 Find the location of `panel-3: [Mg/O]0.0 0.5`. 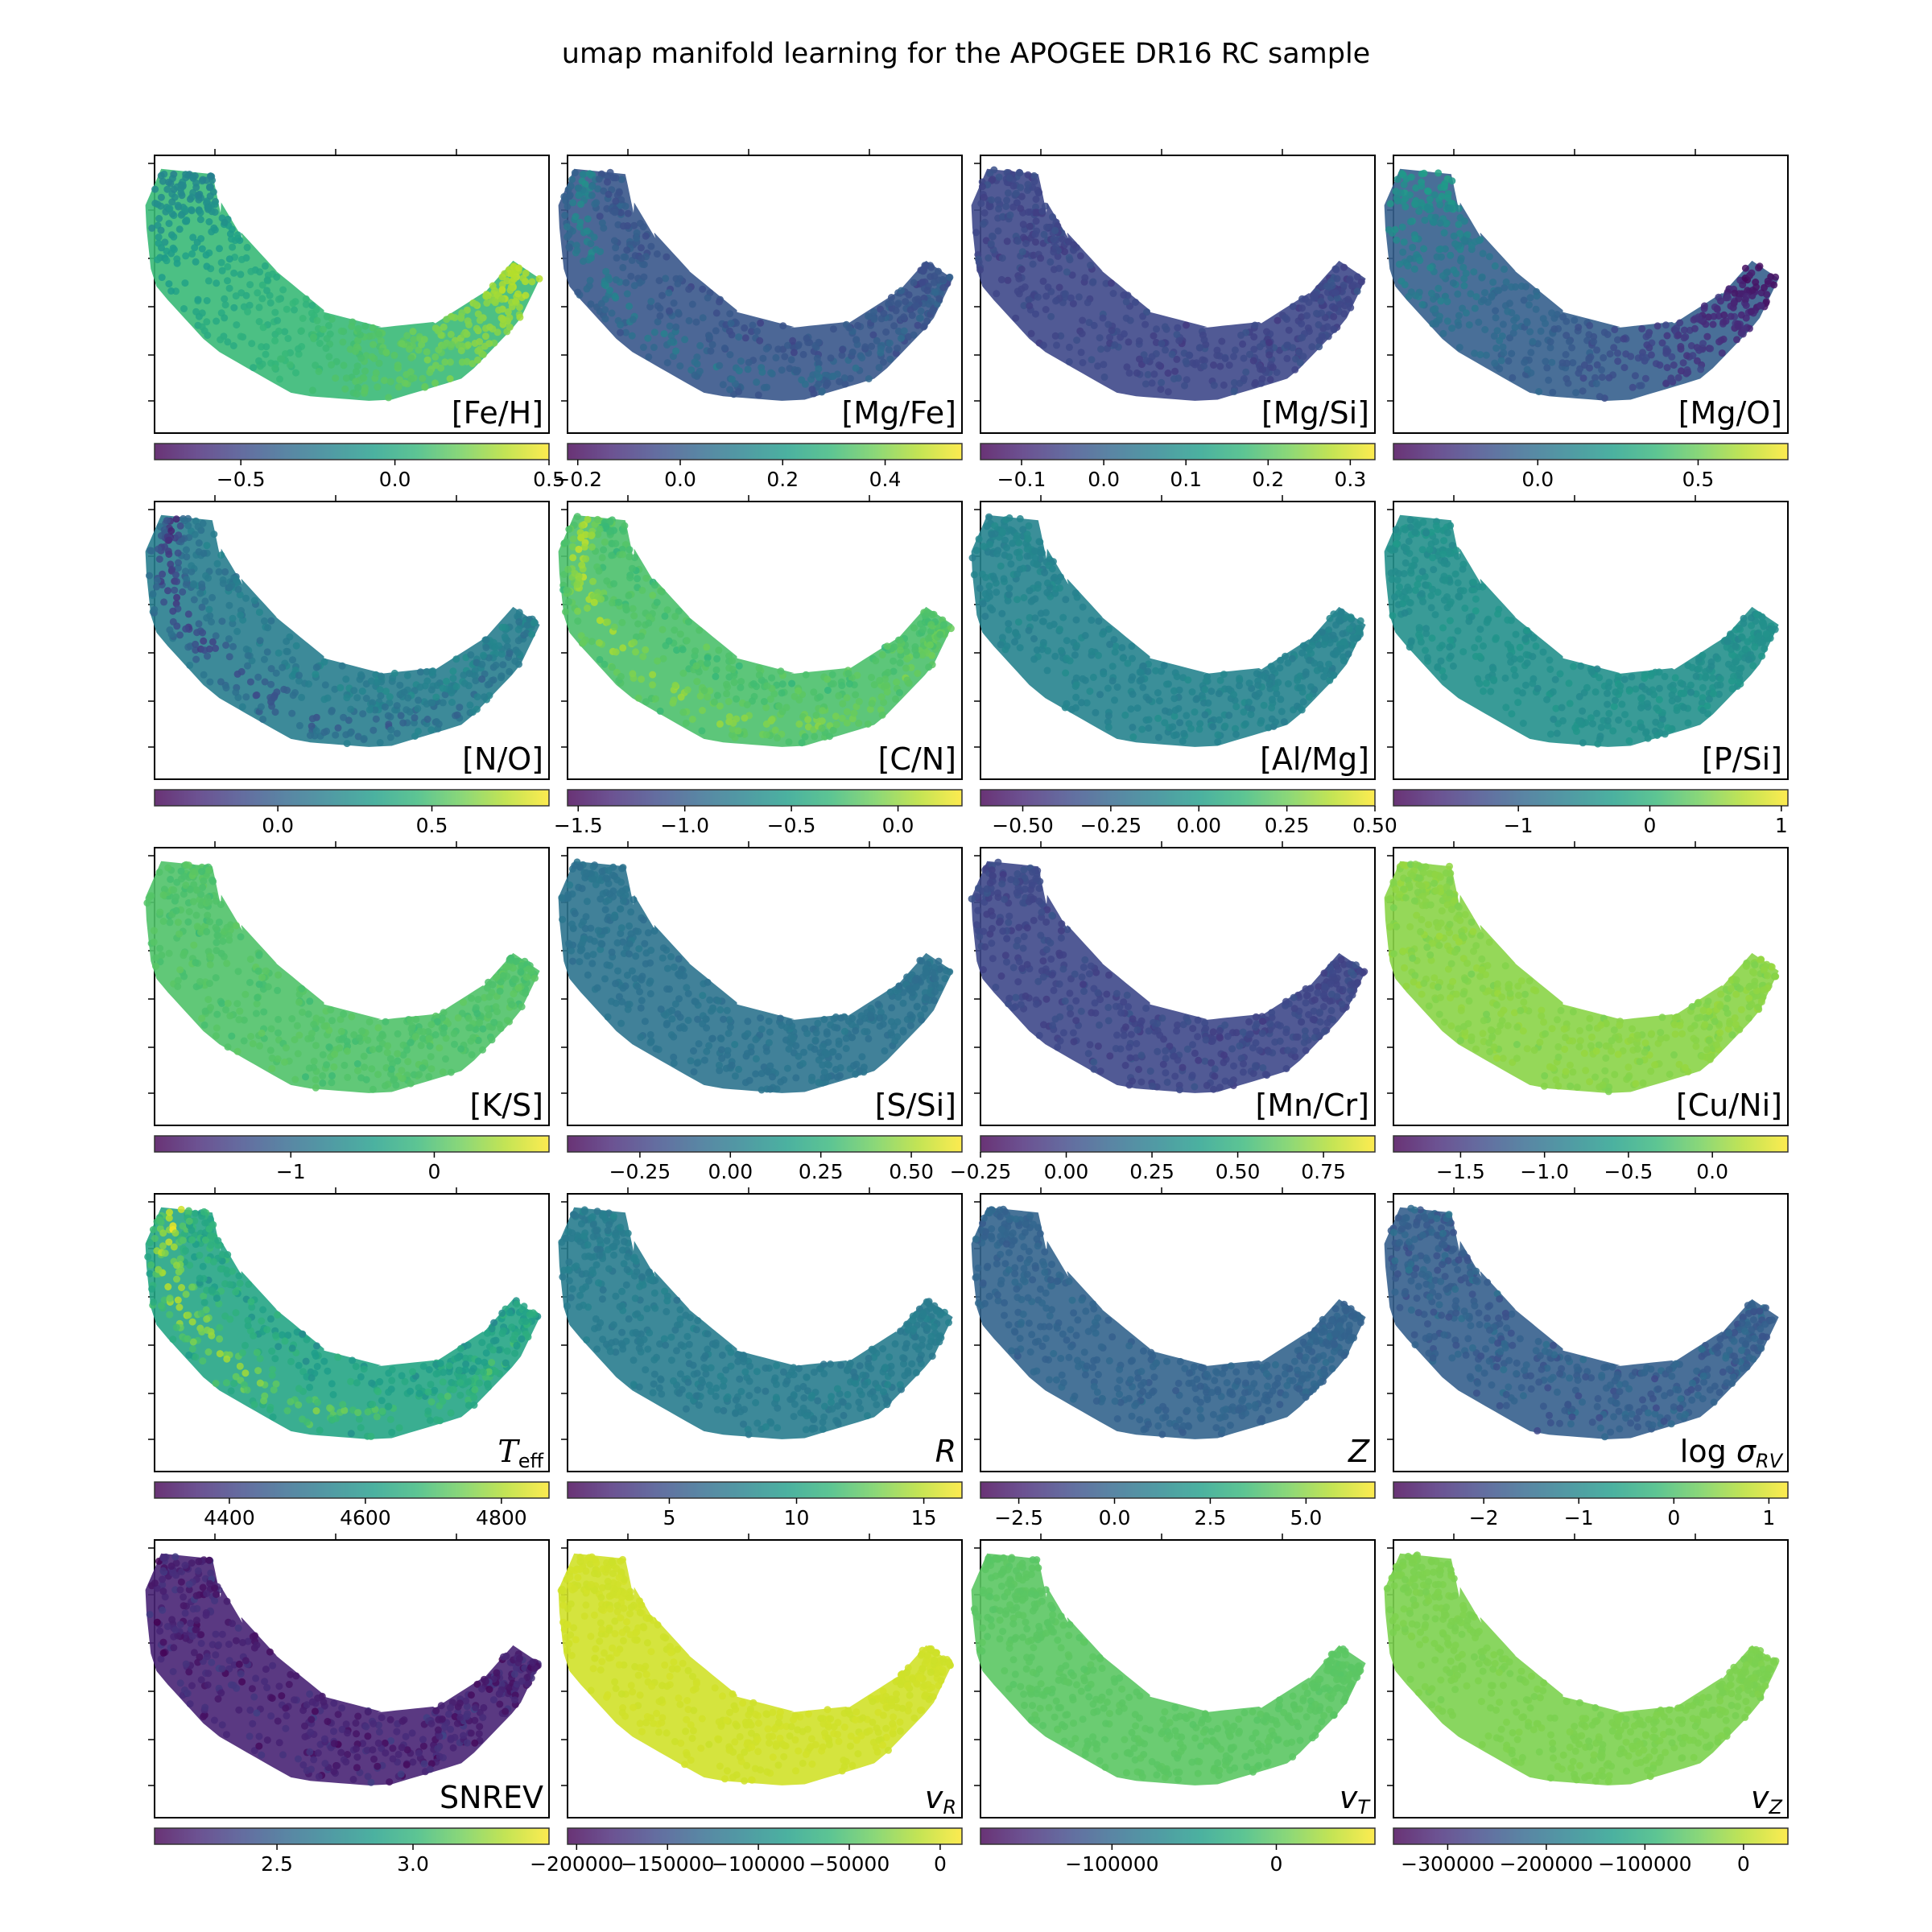

panel-3: [Mg/O]0.0 0.5 is located at coordinates (1586, 320).